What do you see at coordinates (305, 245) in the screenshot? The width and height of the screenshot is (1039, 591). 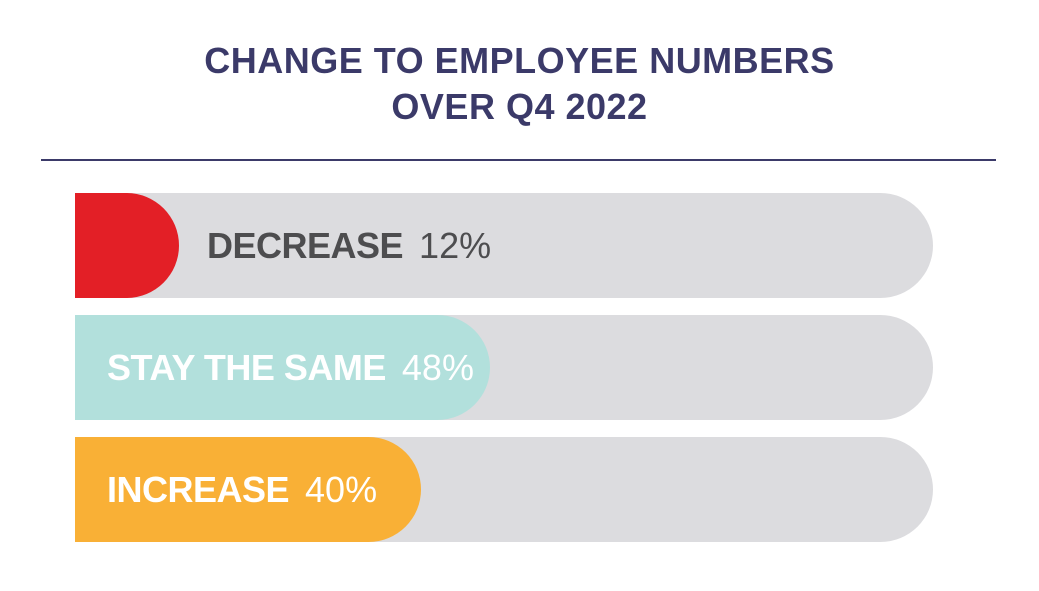 I see `category-label-decrease: DECREASE` at bounding box center [305, 245].